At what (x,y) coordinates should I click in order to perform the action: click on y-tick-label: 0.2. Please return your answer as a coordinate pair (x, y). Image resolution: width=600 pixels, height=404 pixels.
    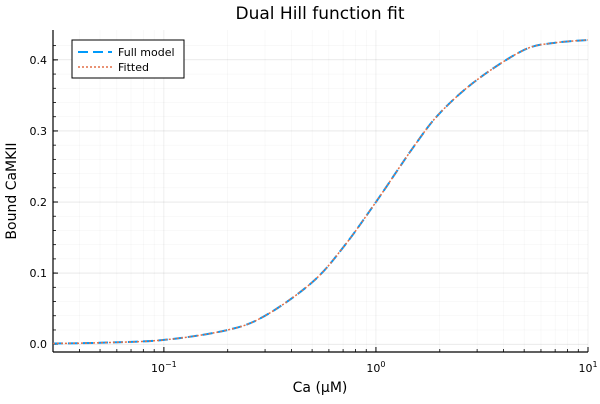
    Looking at the image, I should click on (39, 202).